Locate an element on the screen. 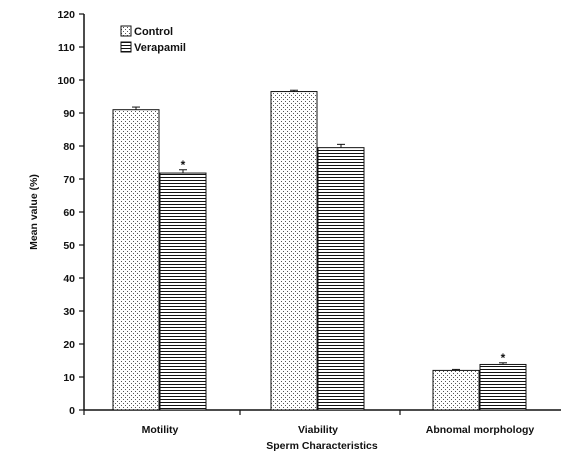 The width and height of the screenshot is (561, 457). y-axis-title: Mean value (%) is located at coordinates (34, 212).